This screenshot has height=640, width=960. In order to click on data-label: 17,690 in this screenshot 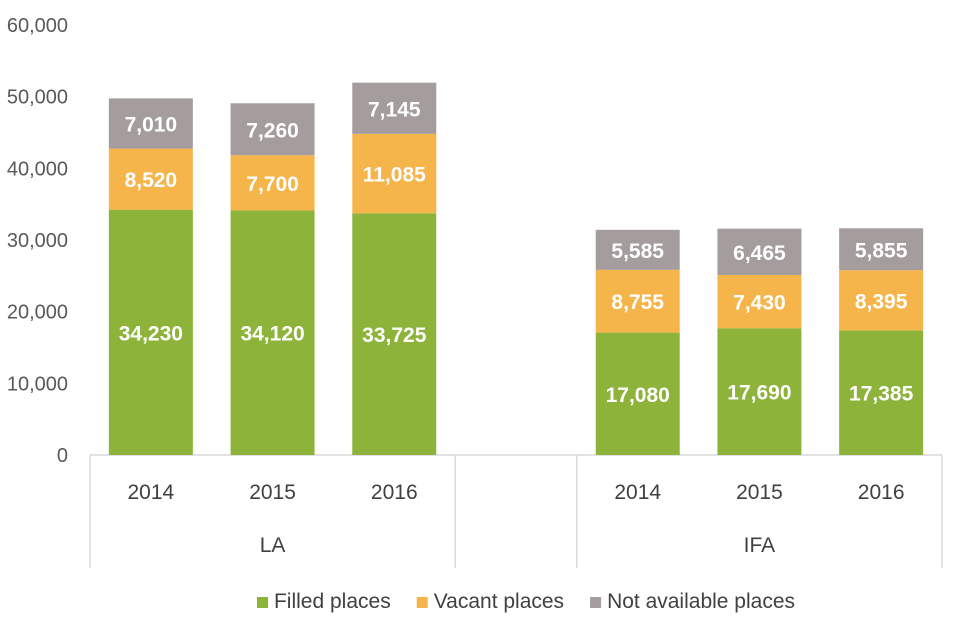, I will do `click(759, 393)`.